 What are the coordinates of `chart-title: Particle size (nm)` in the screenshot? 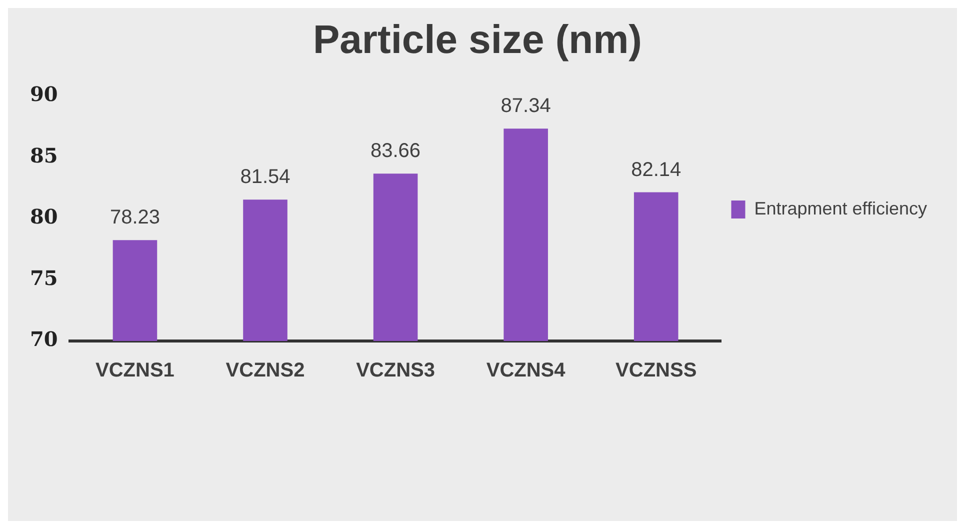 It's located at (477, 40).